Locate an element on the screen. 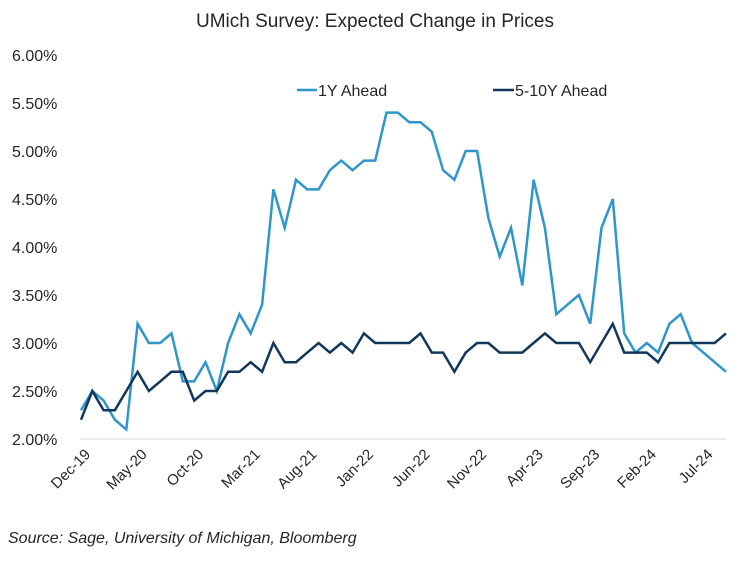  y-tick-label: 2.00% is located at coordinates (34, 440).